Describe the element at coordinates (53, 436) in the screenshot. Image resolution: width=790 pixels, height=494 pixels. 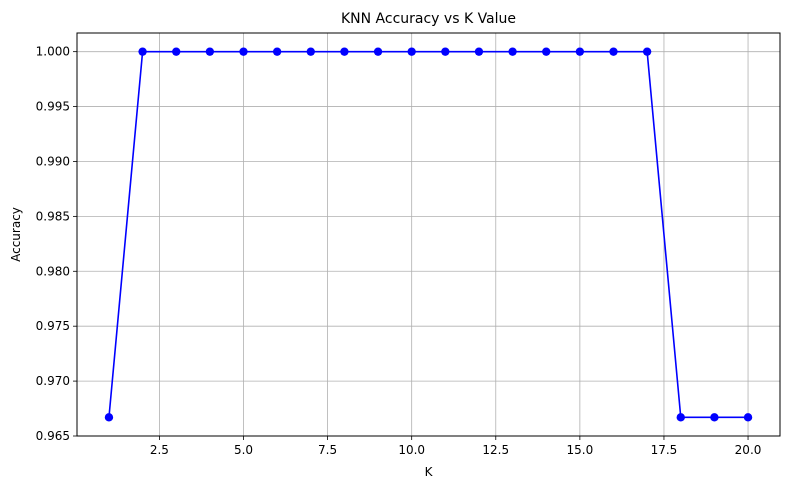
I see `y-tick-label: 0.965` at that location.